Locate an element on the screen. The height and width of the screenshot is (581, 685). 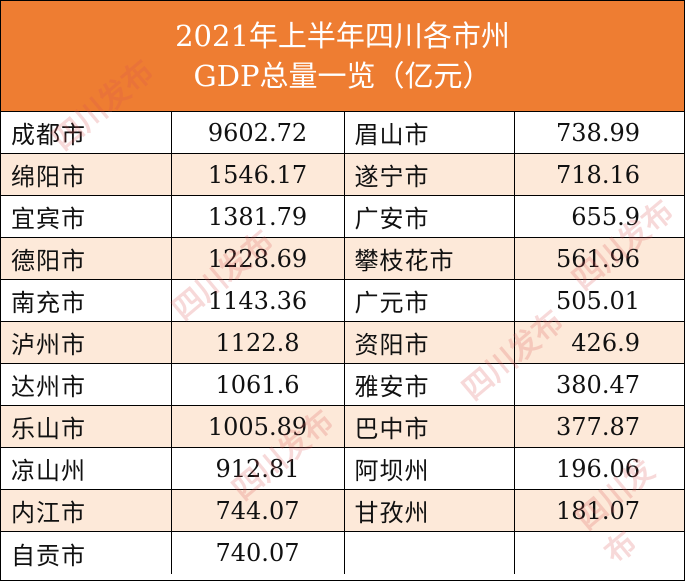
city-name: 绵阳市 is located at coordinates (86, 174).